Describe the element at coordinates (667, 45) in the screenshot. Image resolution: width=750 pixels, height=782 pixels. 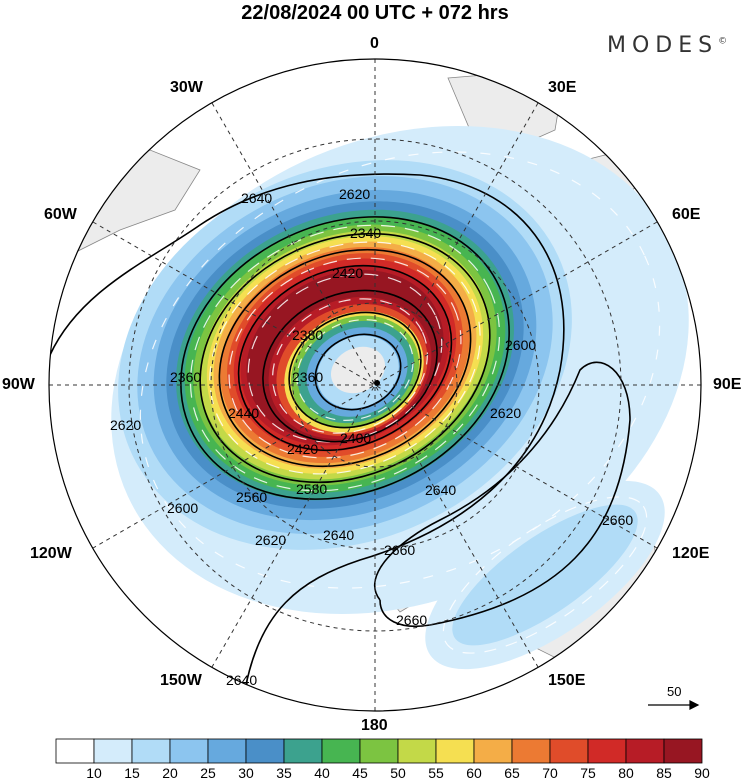
I see `modes-logo: MODES©` at that location.